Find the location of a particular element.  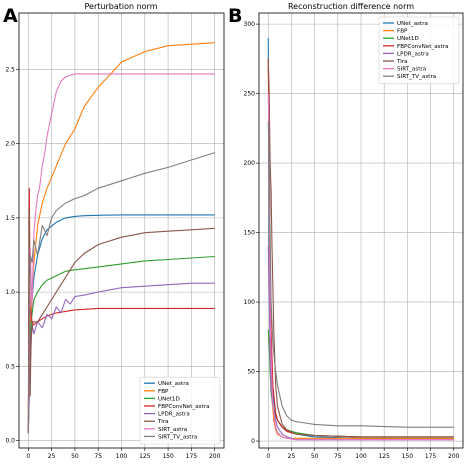

chart-title-b: Reconstruction difference norm is located at coordinates (351, 6).